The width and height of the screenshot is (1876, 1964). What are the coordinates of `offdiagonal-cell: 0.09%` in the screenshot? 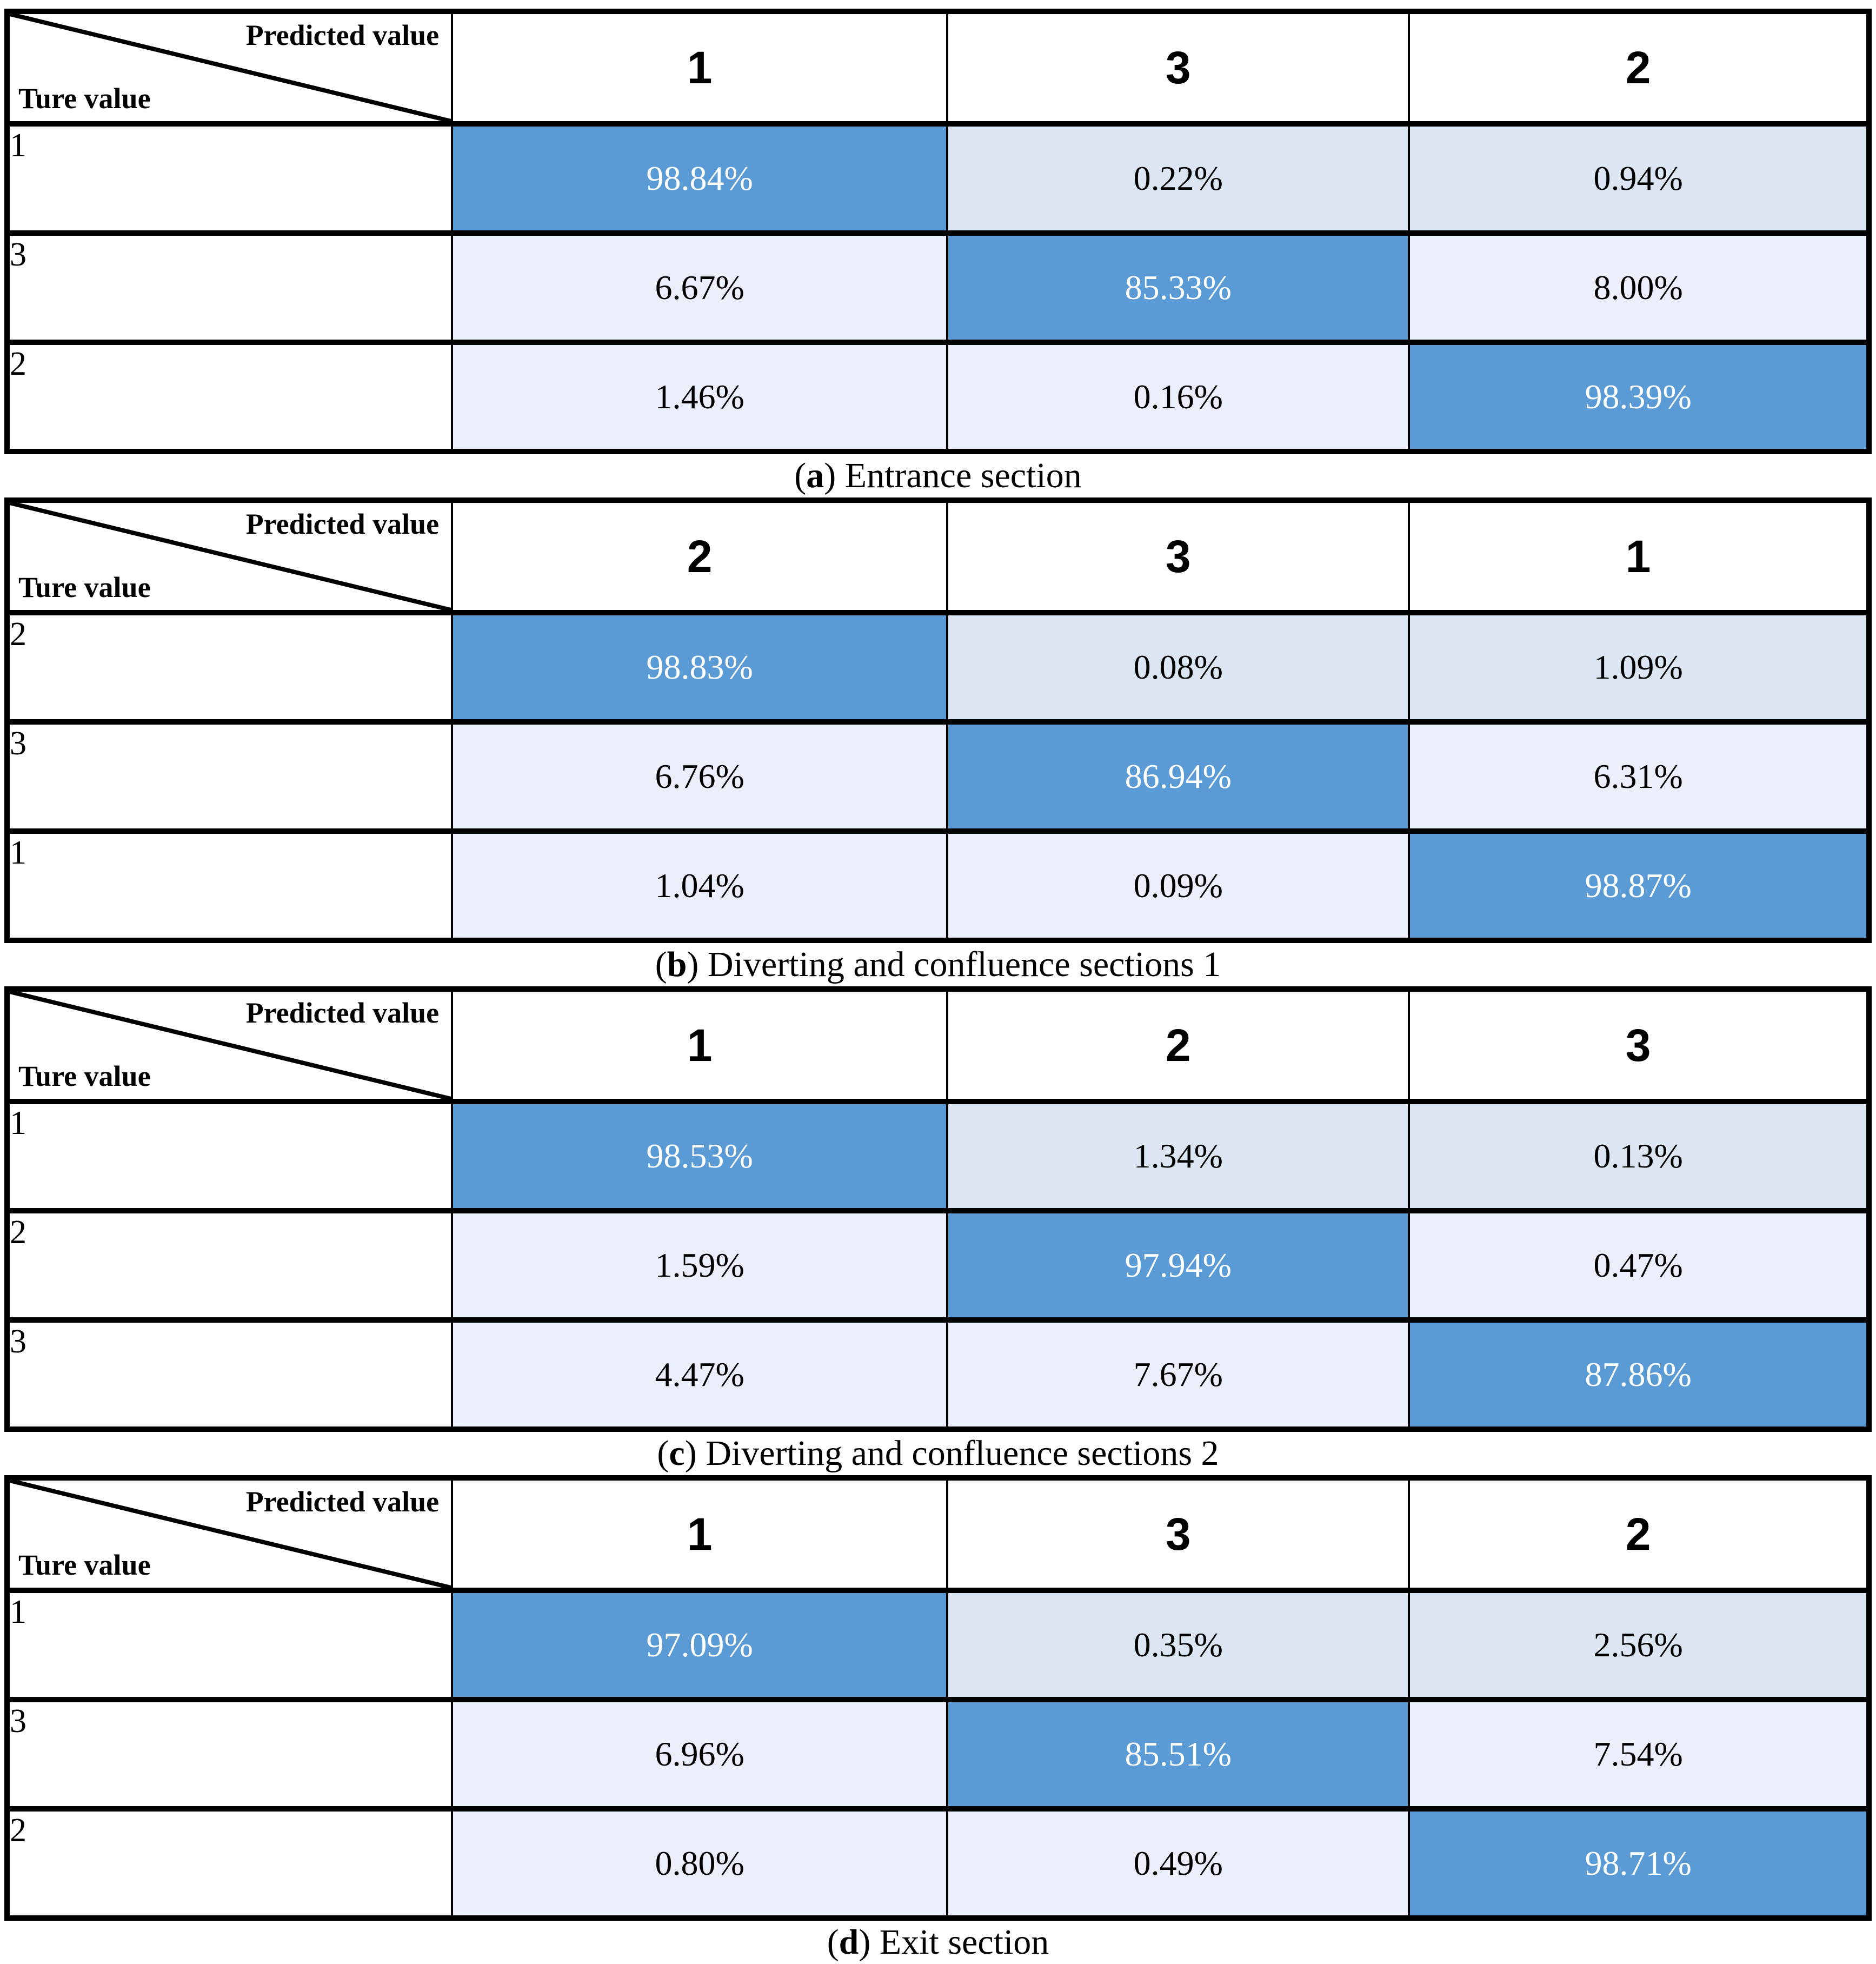 It's located at (1178, 885).